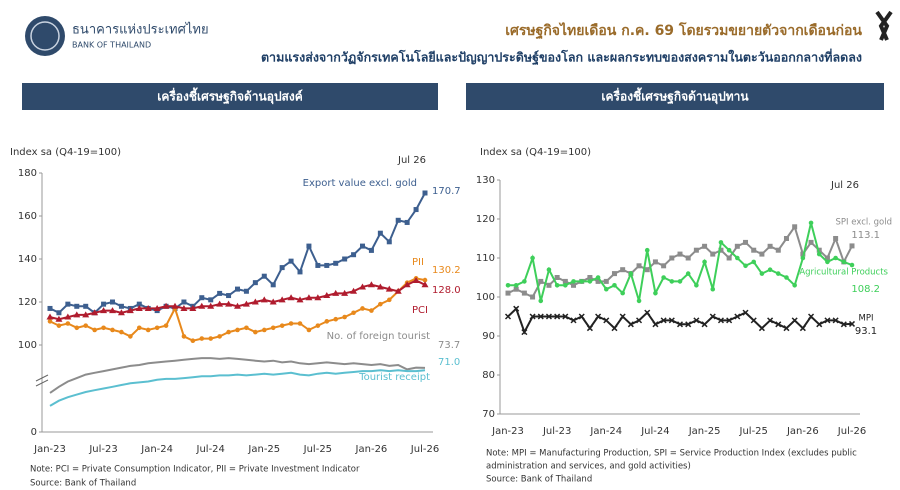 This screenshot has height=490, width=900. What do you see at coordinates (27, 259) in the screenshot?
I see `y-tick-label: 140` at bounding box center [27, 259].